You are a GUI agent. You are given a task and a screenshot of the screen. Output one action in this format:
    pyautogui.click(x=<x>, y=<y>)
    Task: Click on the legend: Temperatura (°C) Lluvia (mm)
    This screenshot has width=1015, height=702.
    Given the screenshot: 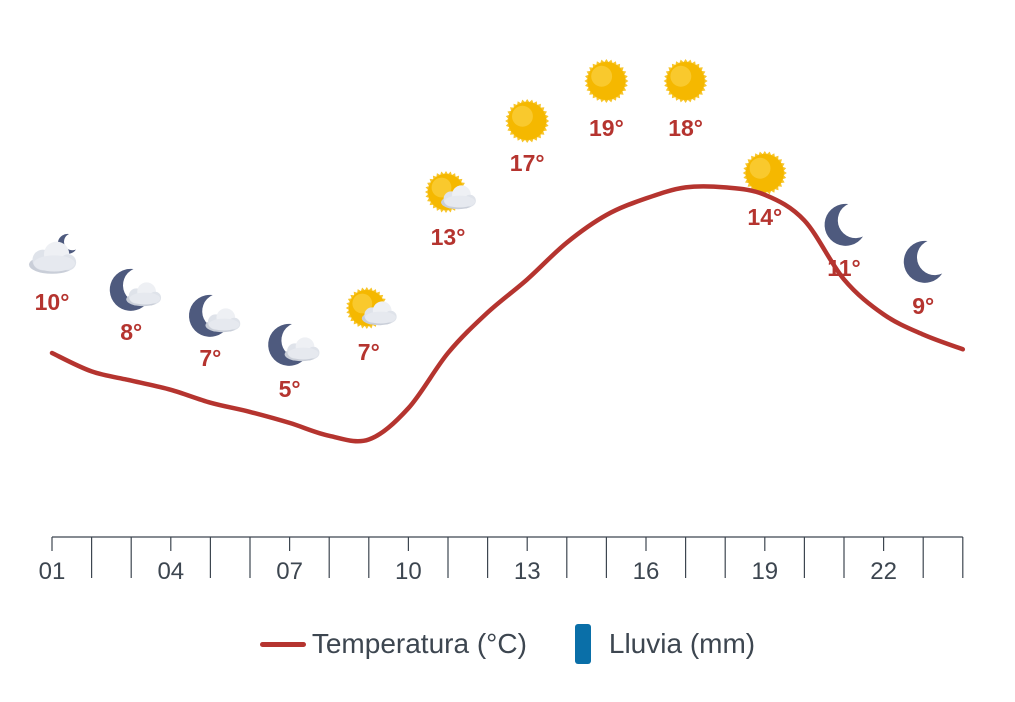 What is the action you would take?
    pyautogui.click(x=507, y=644)
    